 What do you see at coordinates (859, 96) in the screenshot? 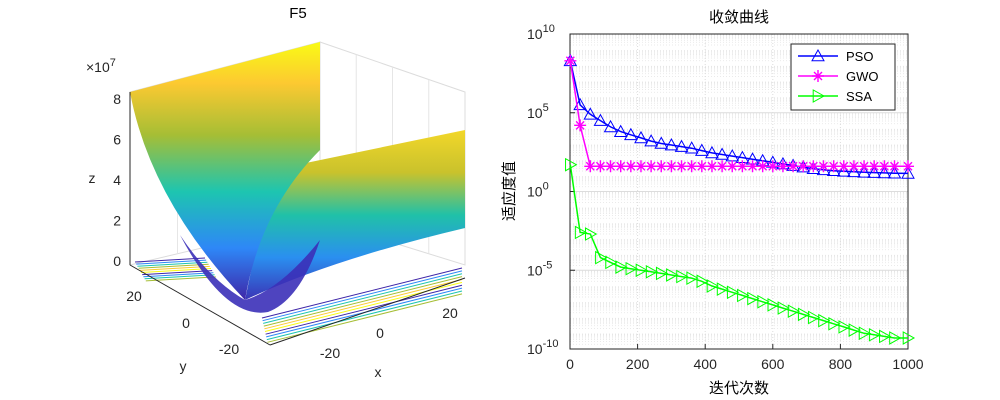
I see `legend-label: SSA` at bounding box center [859, 96].